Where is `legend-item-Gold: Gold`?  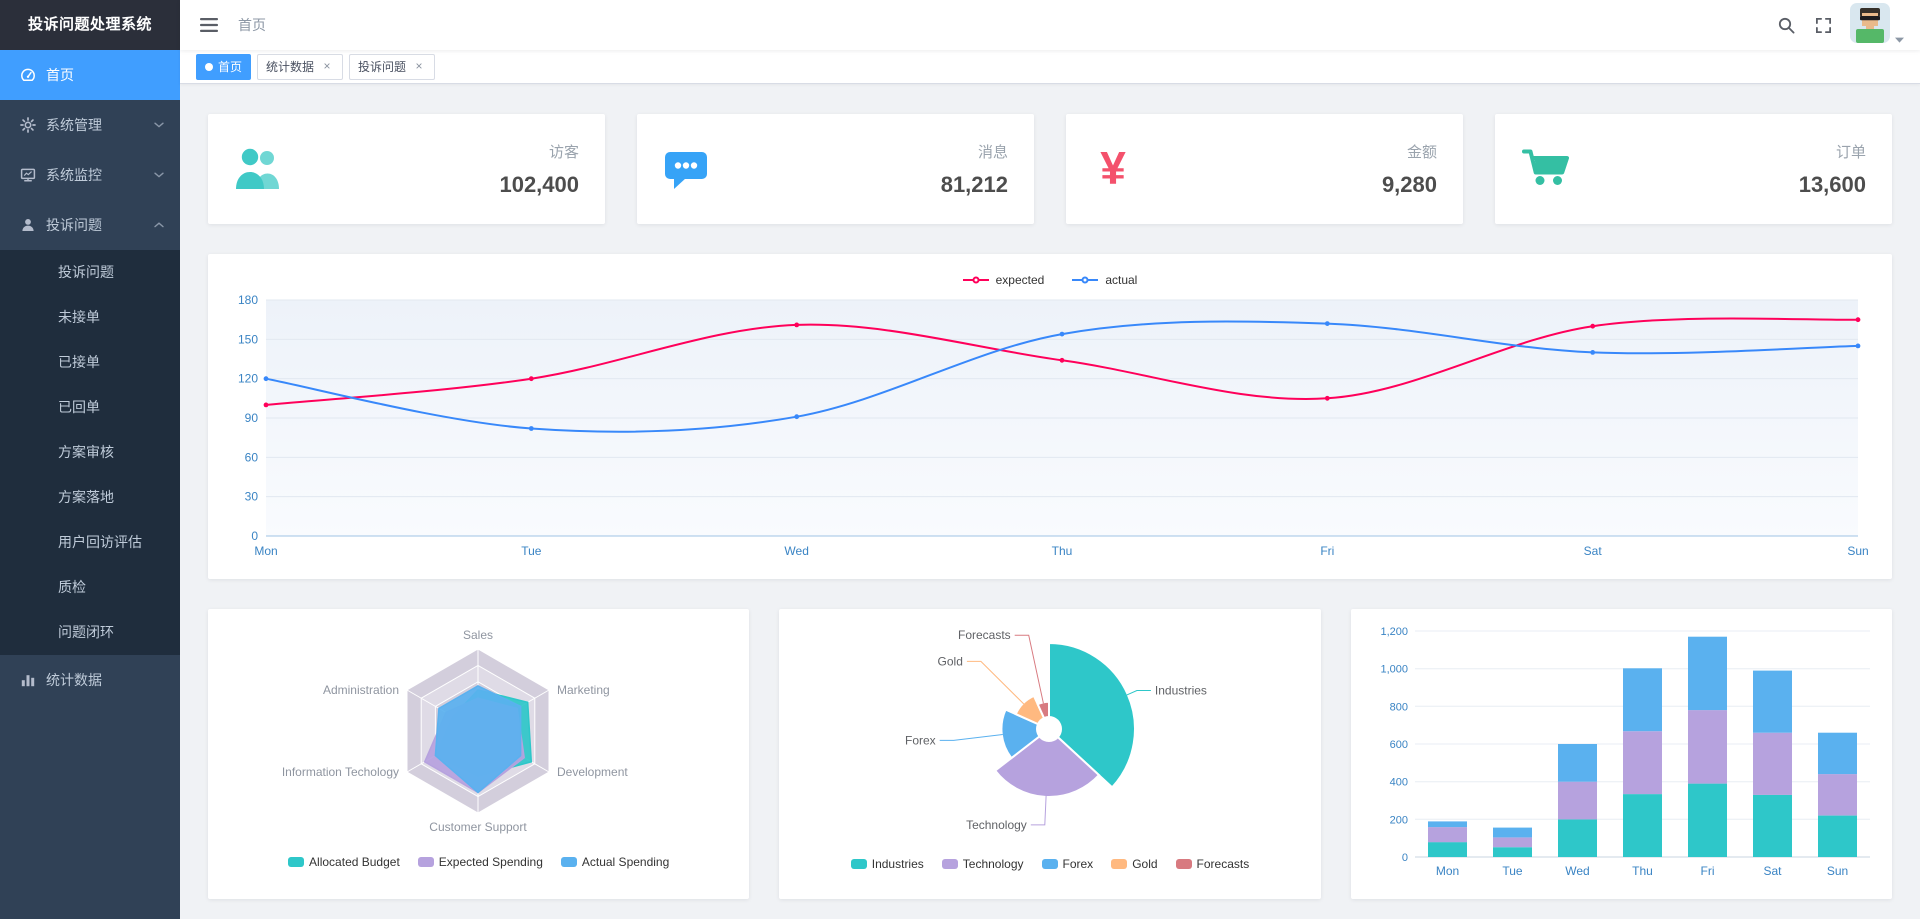 legend-item-Gold: Gold is located at coordinates (1134, 864).